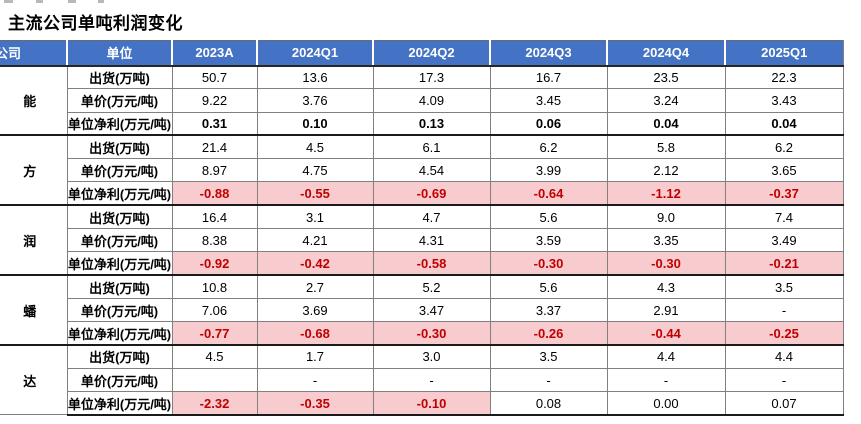 This screenshot has width=861, height=424. What do you see at coordinates (214, 310) in the screenshot?
I see `value-cell: 7.06` at bounding box center [214, 310].